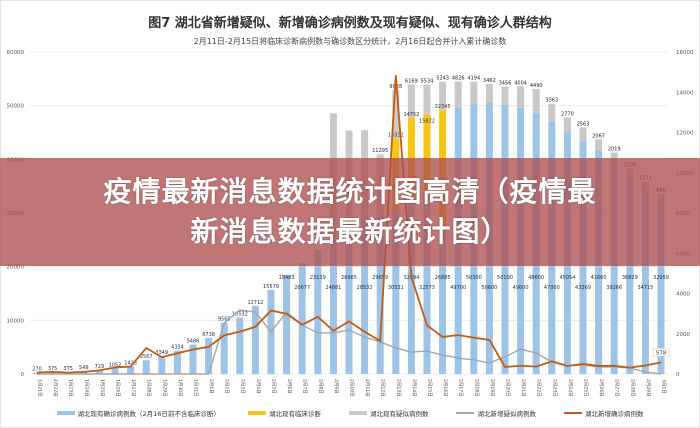  I want to click on data-label-suspected: 4826, so click(458, 78).